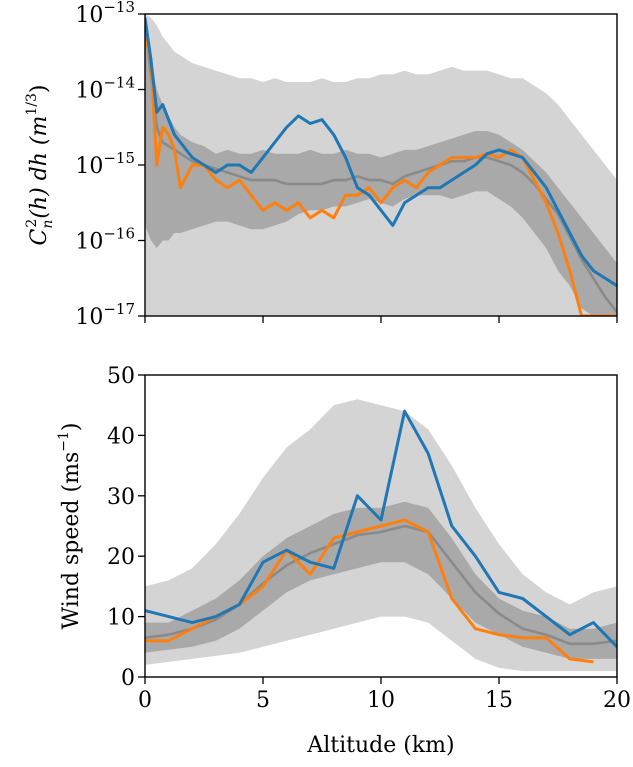 The image size is (633, 767). I want to click on wind-x-tick-label: 15, so click(499, 700).